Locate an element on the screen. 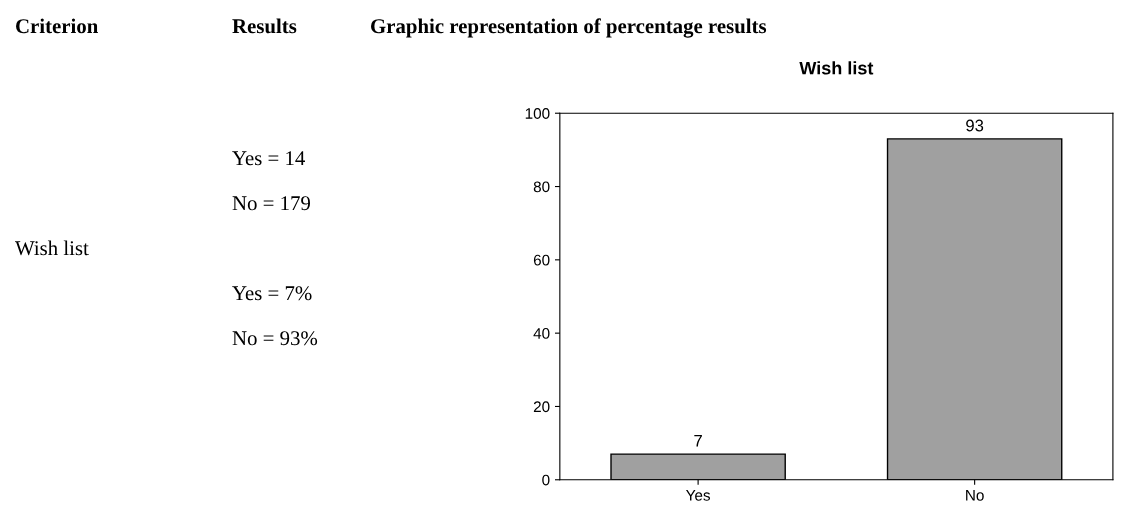 This screenshot has height=517, width=1131. data-label: 93 is located at coordinates (975, 125).